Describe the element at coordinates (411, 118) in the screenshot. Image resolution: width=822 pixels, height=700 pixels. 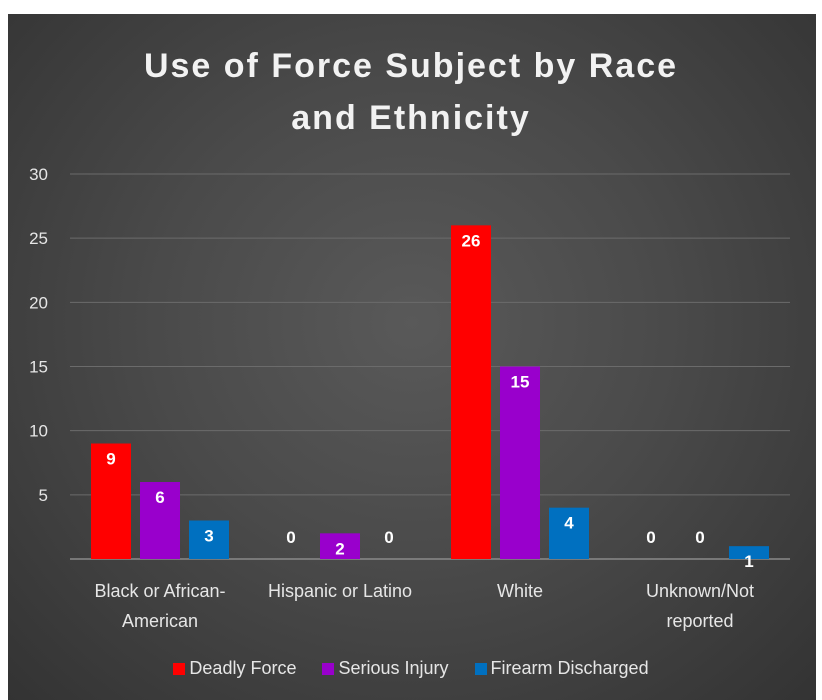
I see `chart-title-line-2: and Ethnicity` at that location.